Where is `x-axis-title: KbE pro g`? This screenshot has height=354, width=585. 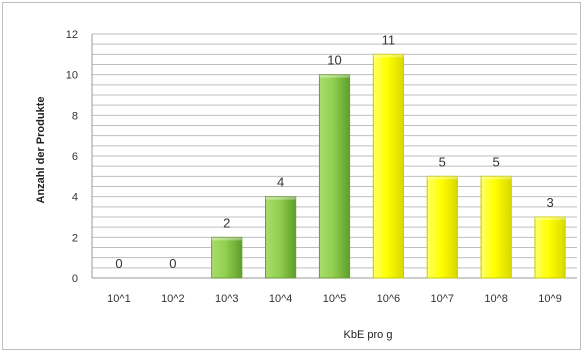
x-axis-title: KbE pro g is located at coordinates (368, 335).